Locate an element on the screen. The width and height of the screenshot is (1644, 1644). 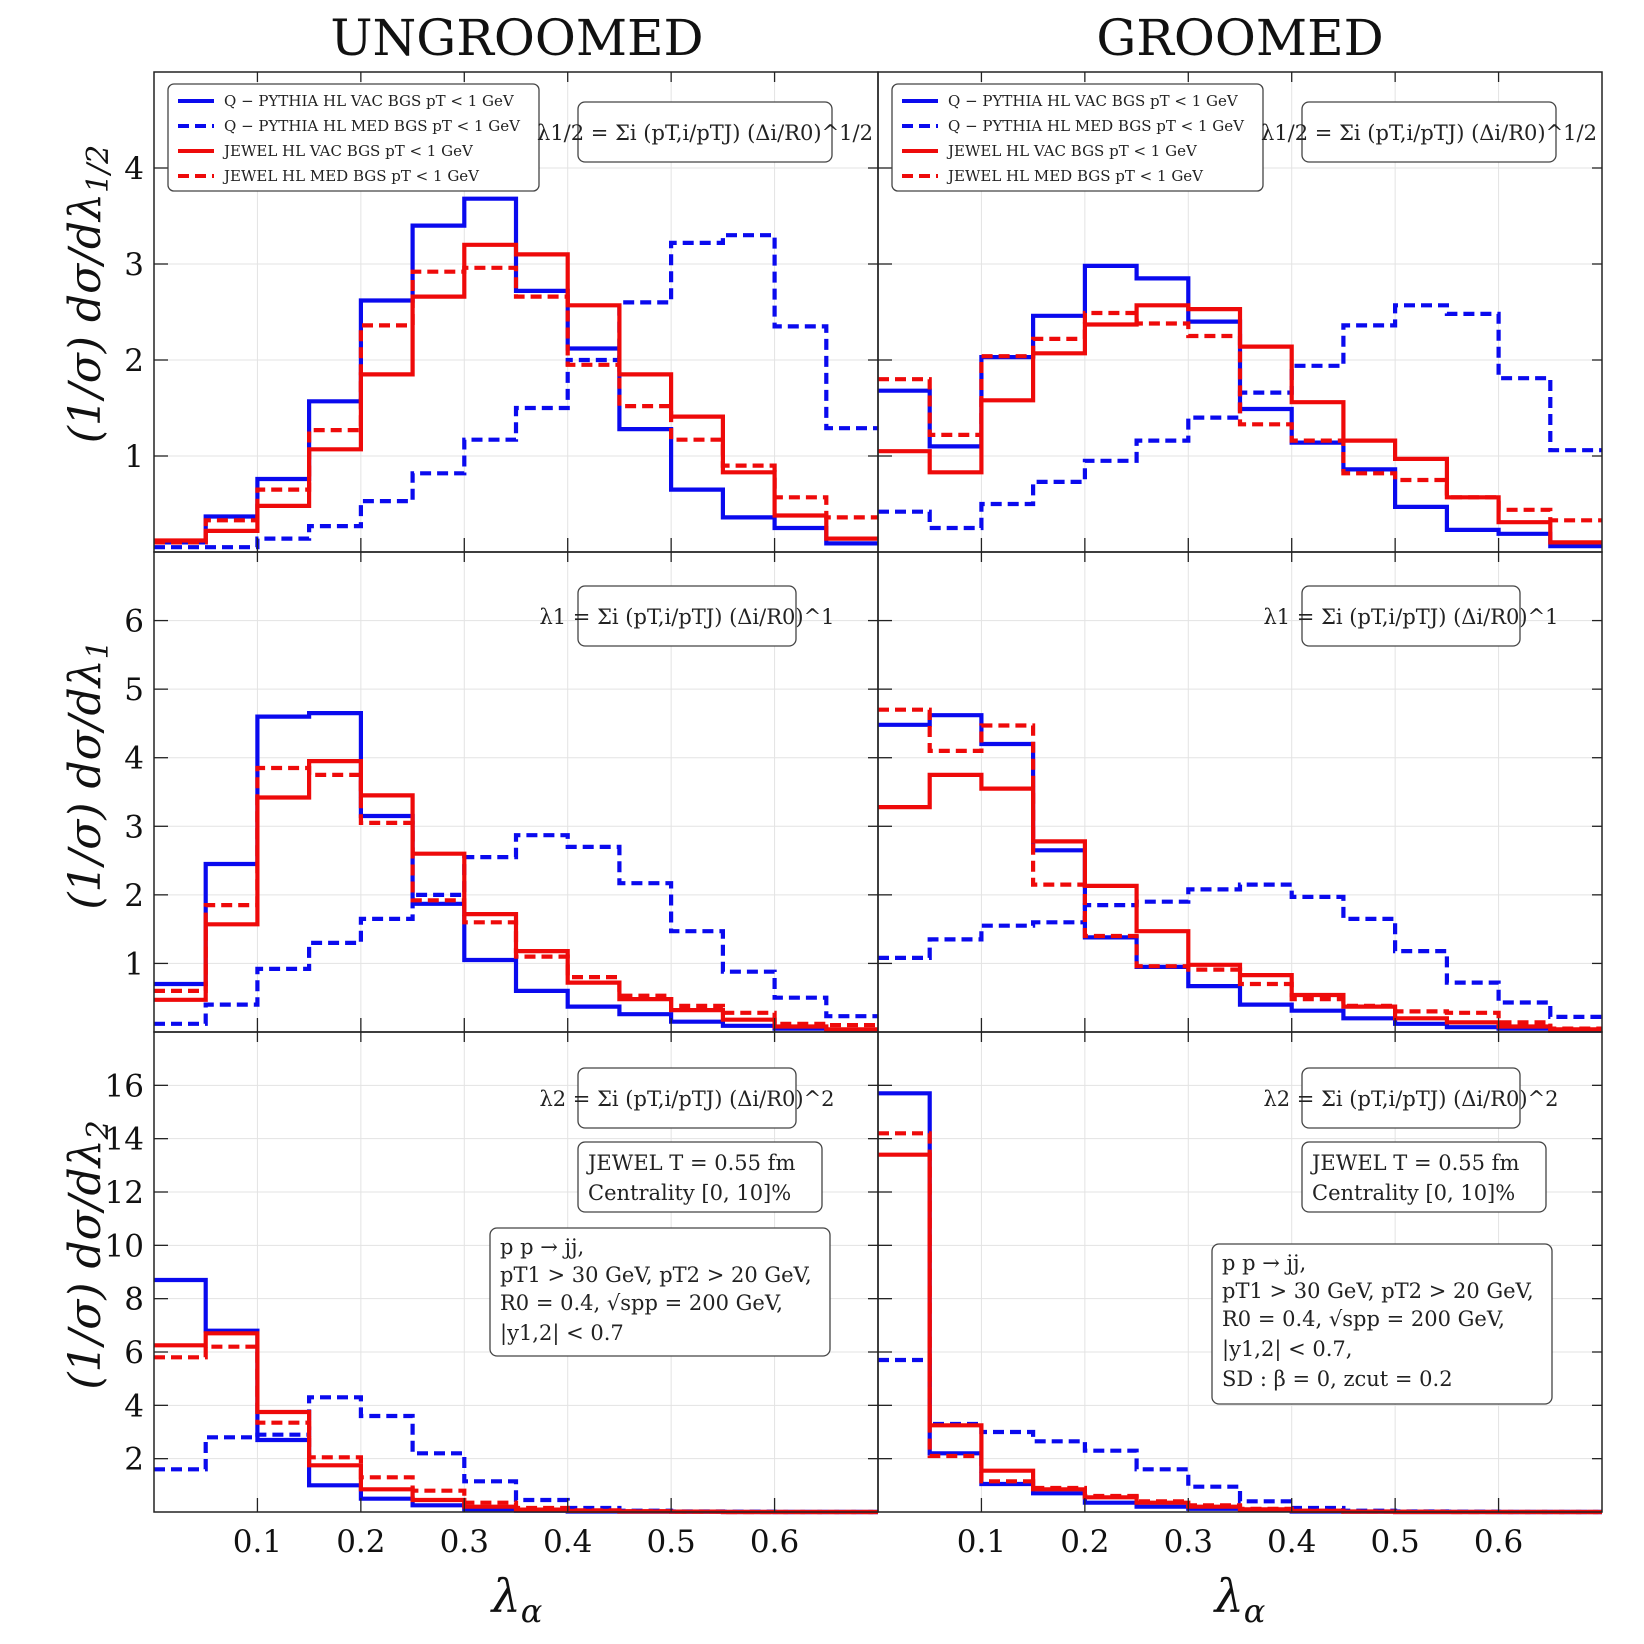
xlabel-left: λα is located at coordinates (516, 1599).